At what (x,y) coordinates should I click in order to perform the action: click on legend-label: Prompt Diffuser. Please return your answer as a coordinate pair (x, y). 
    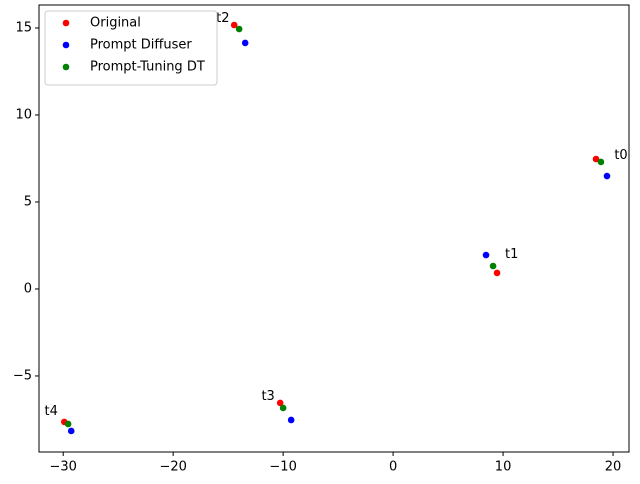
    Looking at the image, I should click on (141, 45).